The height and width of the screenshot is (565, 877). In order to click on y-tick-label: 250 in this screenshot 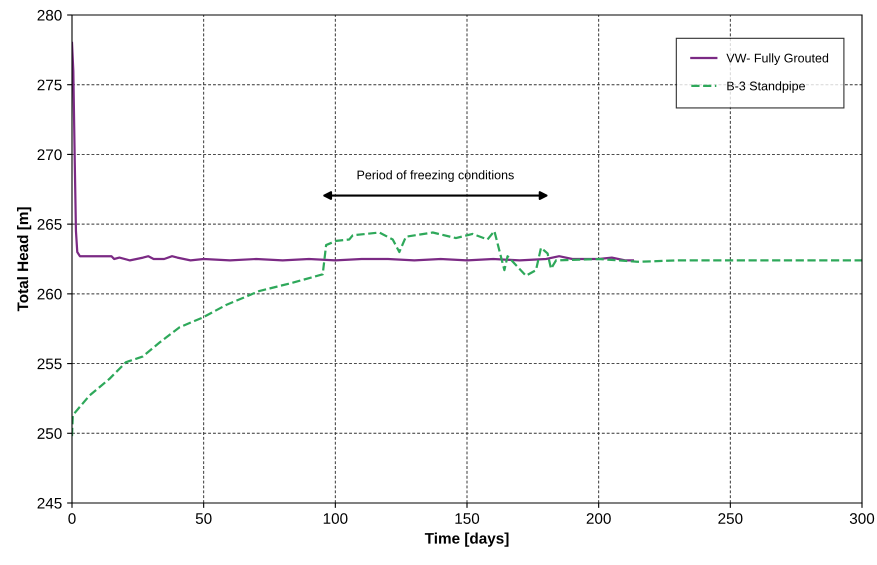, I will do `click(50, 433)`.